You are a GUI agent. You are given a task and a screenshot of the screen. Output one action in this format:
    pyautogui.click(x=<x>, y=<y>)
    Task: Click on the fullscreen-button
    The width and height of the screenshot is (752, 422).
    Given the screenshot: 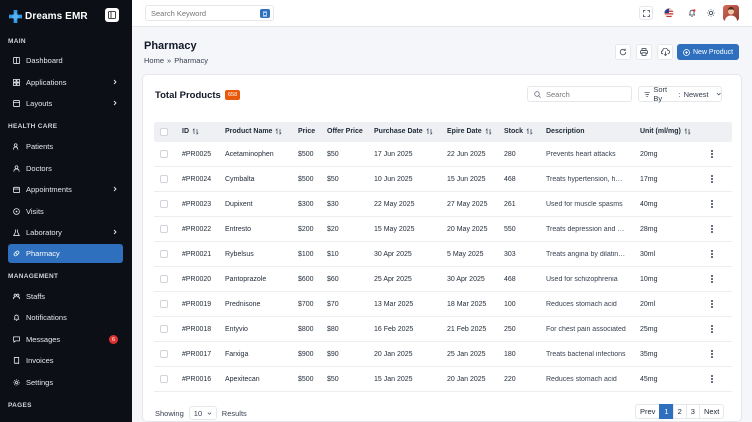 What is the action you would take?
    pyautogui.click(x=646, y=13)
    